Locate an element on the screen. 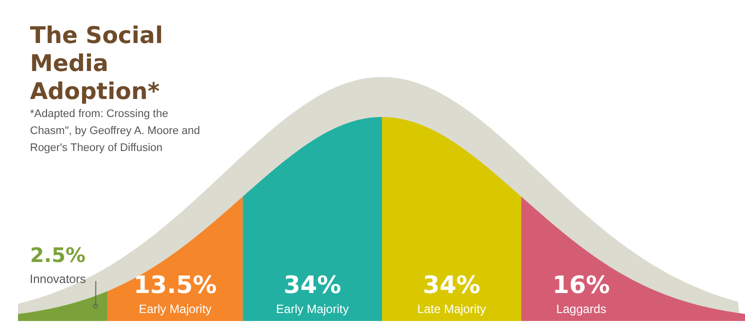 The height and width of the screenshot is (336, 745). data-label: 13.5% is located at coordinates (175, 285).